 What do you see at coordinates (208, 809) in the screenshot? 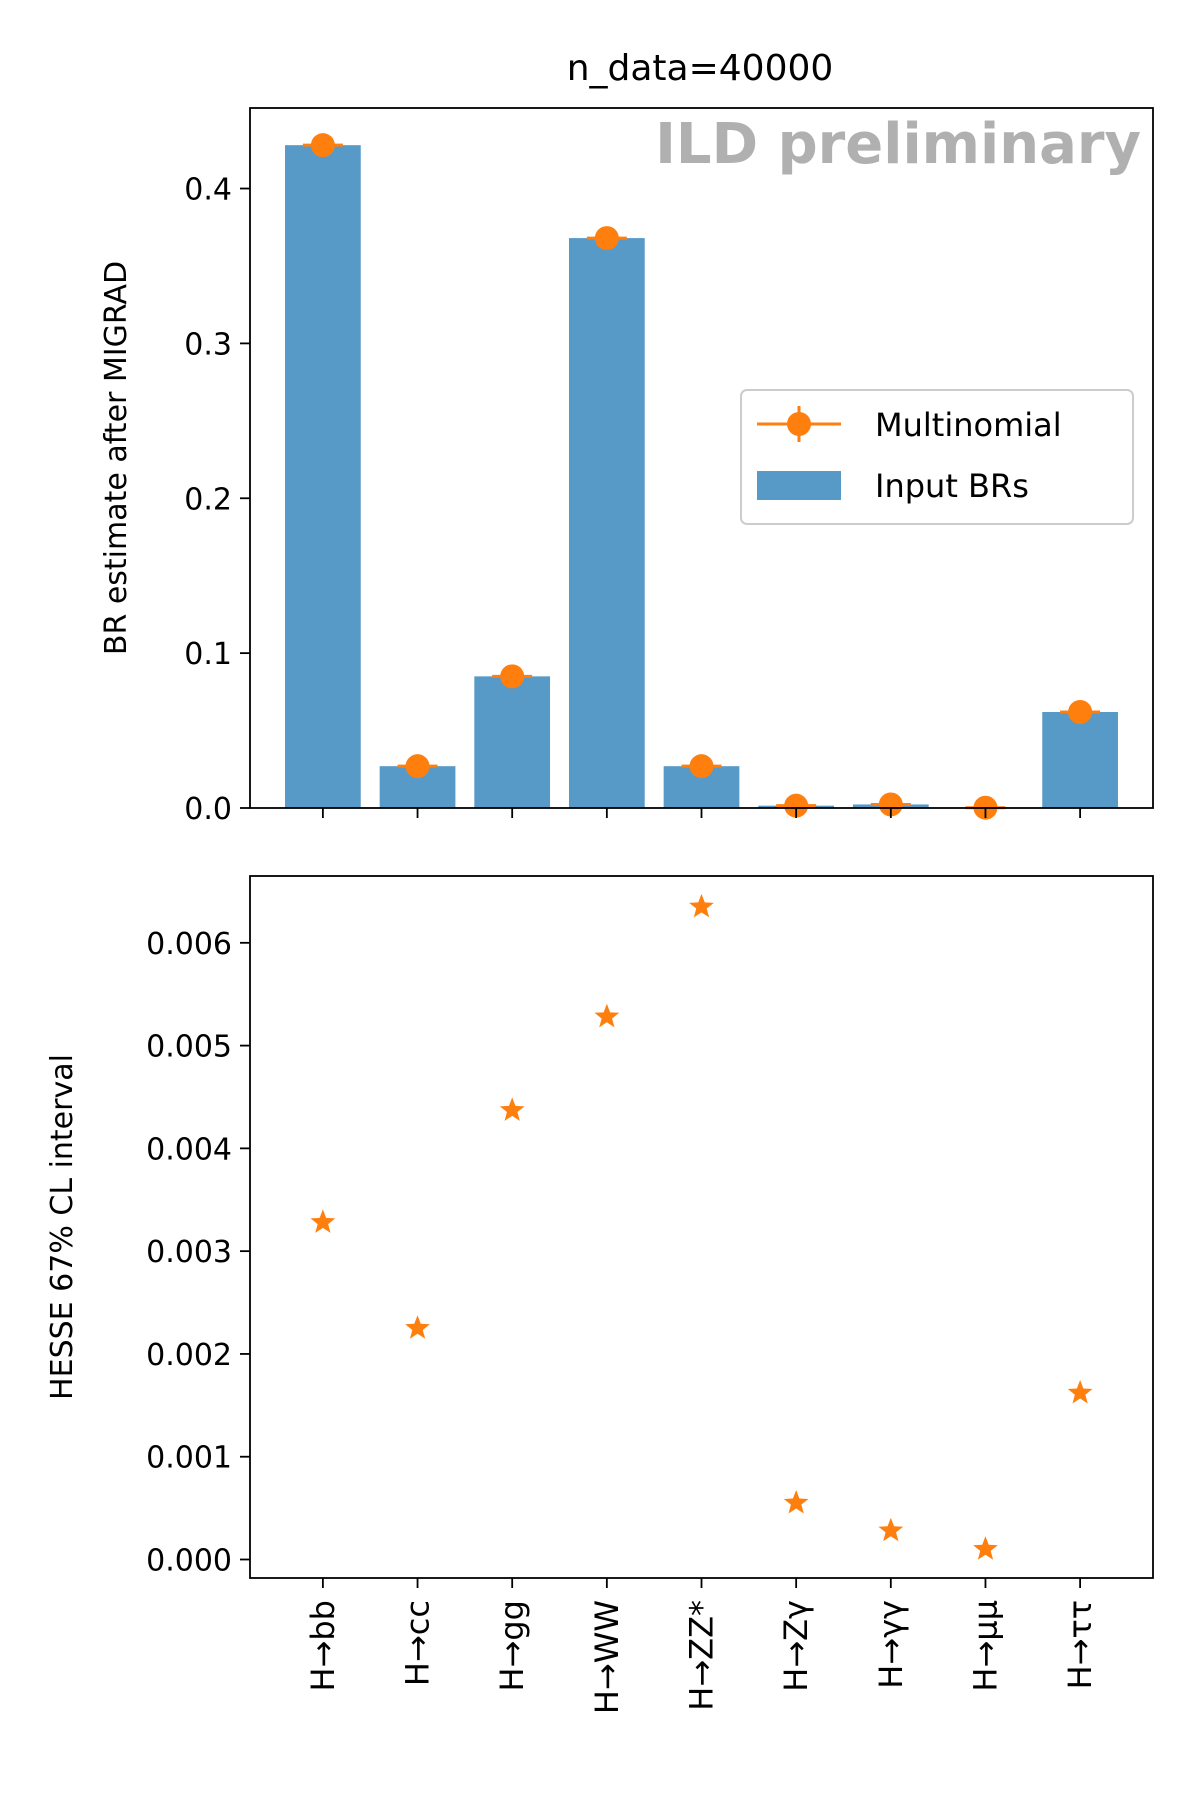
I see `y-tick-label: 0.0` at bounding box center [208, 809].